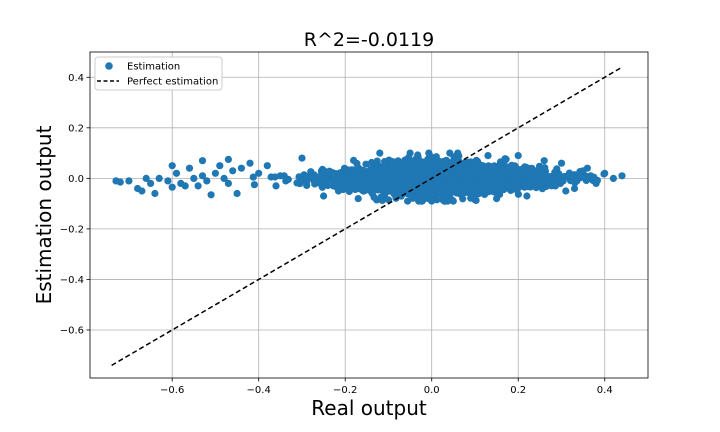 This screenshot has width=720, height=432. What do you see at coordinates (72, 229) in the screenshot?
I see `y-tick-label: −0.2` at bounding box center [72, 229].